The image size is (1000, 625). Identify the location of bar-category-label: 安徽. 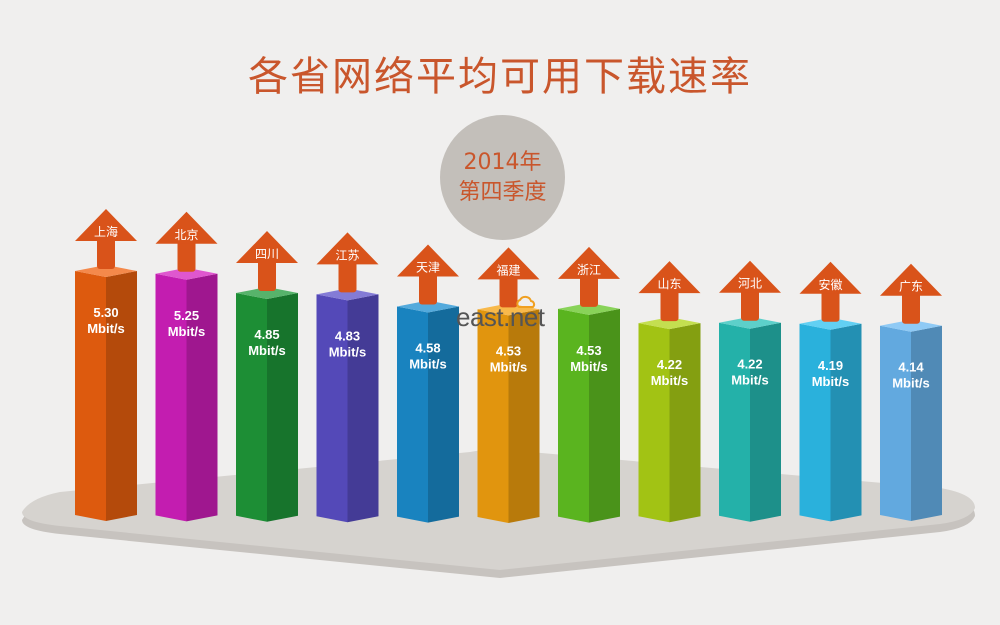
(830, 284).